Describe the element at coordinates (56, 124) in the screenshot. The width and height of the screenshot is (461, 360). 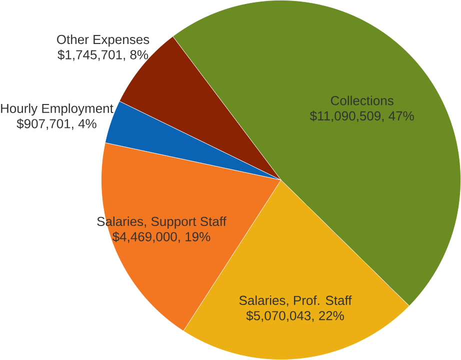
I see `data-label: $907,701, 4%` at that location.